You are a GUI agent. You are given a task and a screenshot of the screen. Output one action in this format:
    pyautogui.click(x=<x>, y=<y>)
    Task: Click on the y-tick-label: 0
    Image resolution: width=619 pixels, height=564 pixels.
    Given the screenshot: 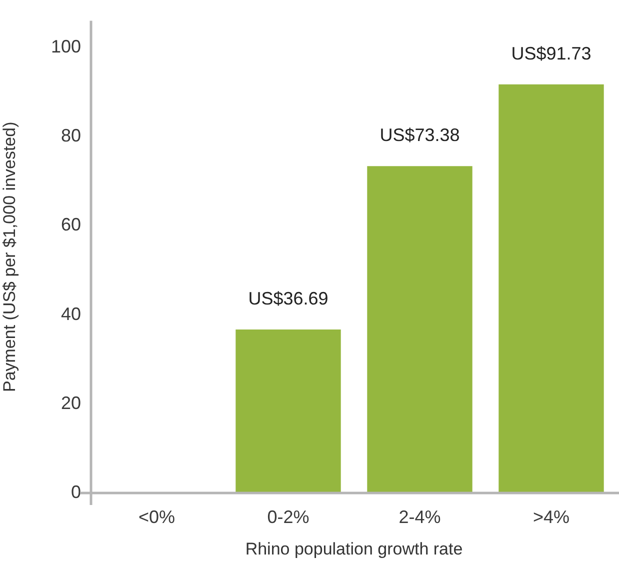 What is the action you would take?
    pyautogui.click(x=75, y=492)
    